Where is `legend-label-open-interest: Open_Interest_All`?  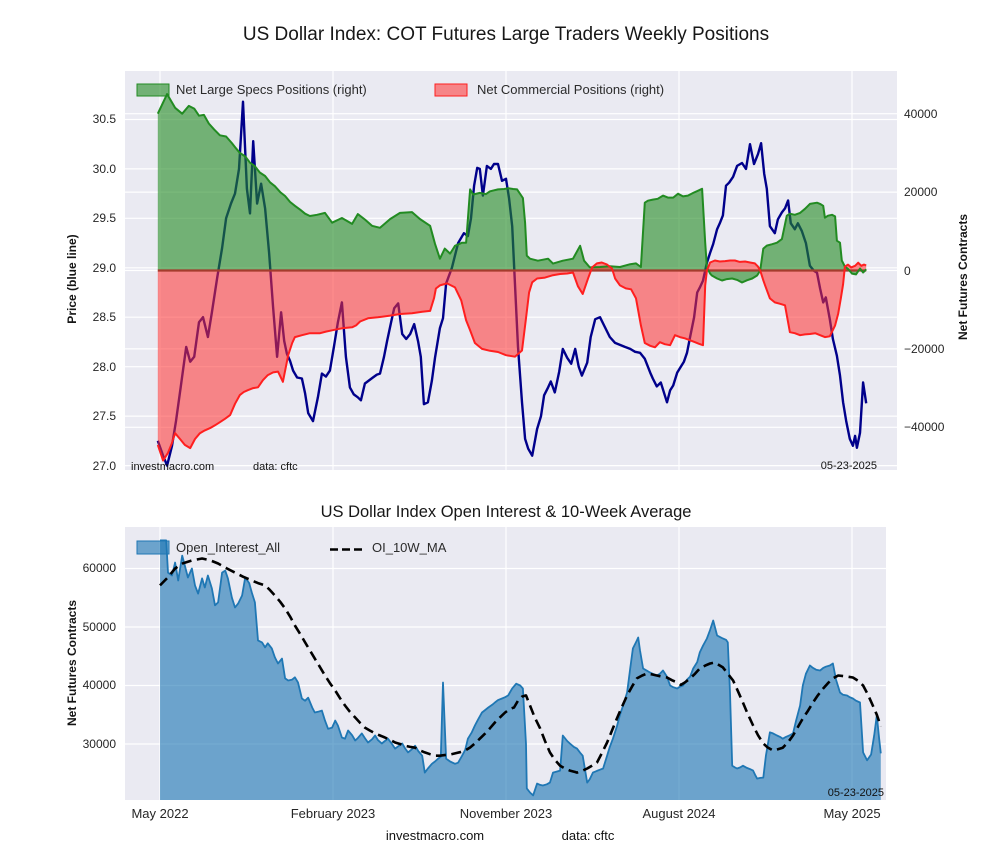 legend-label-open-interest: Open_Interest_All is located at coordinates (228, 547).